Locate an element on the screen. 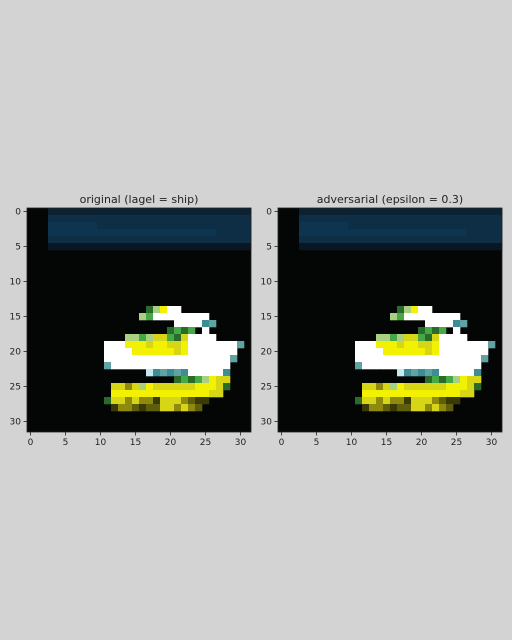  y-tick-label: 15 is located at coordinates (15, 318).